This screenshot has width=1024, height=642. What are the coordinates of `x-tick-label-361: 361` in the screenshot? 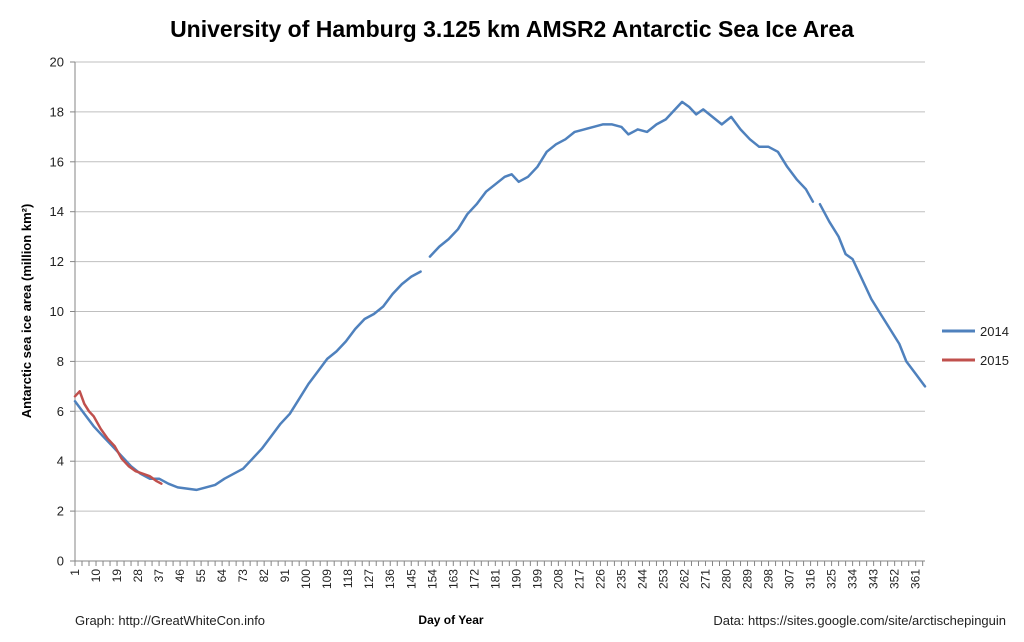 It's located at (916, 579).